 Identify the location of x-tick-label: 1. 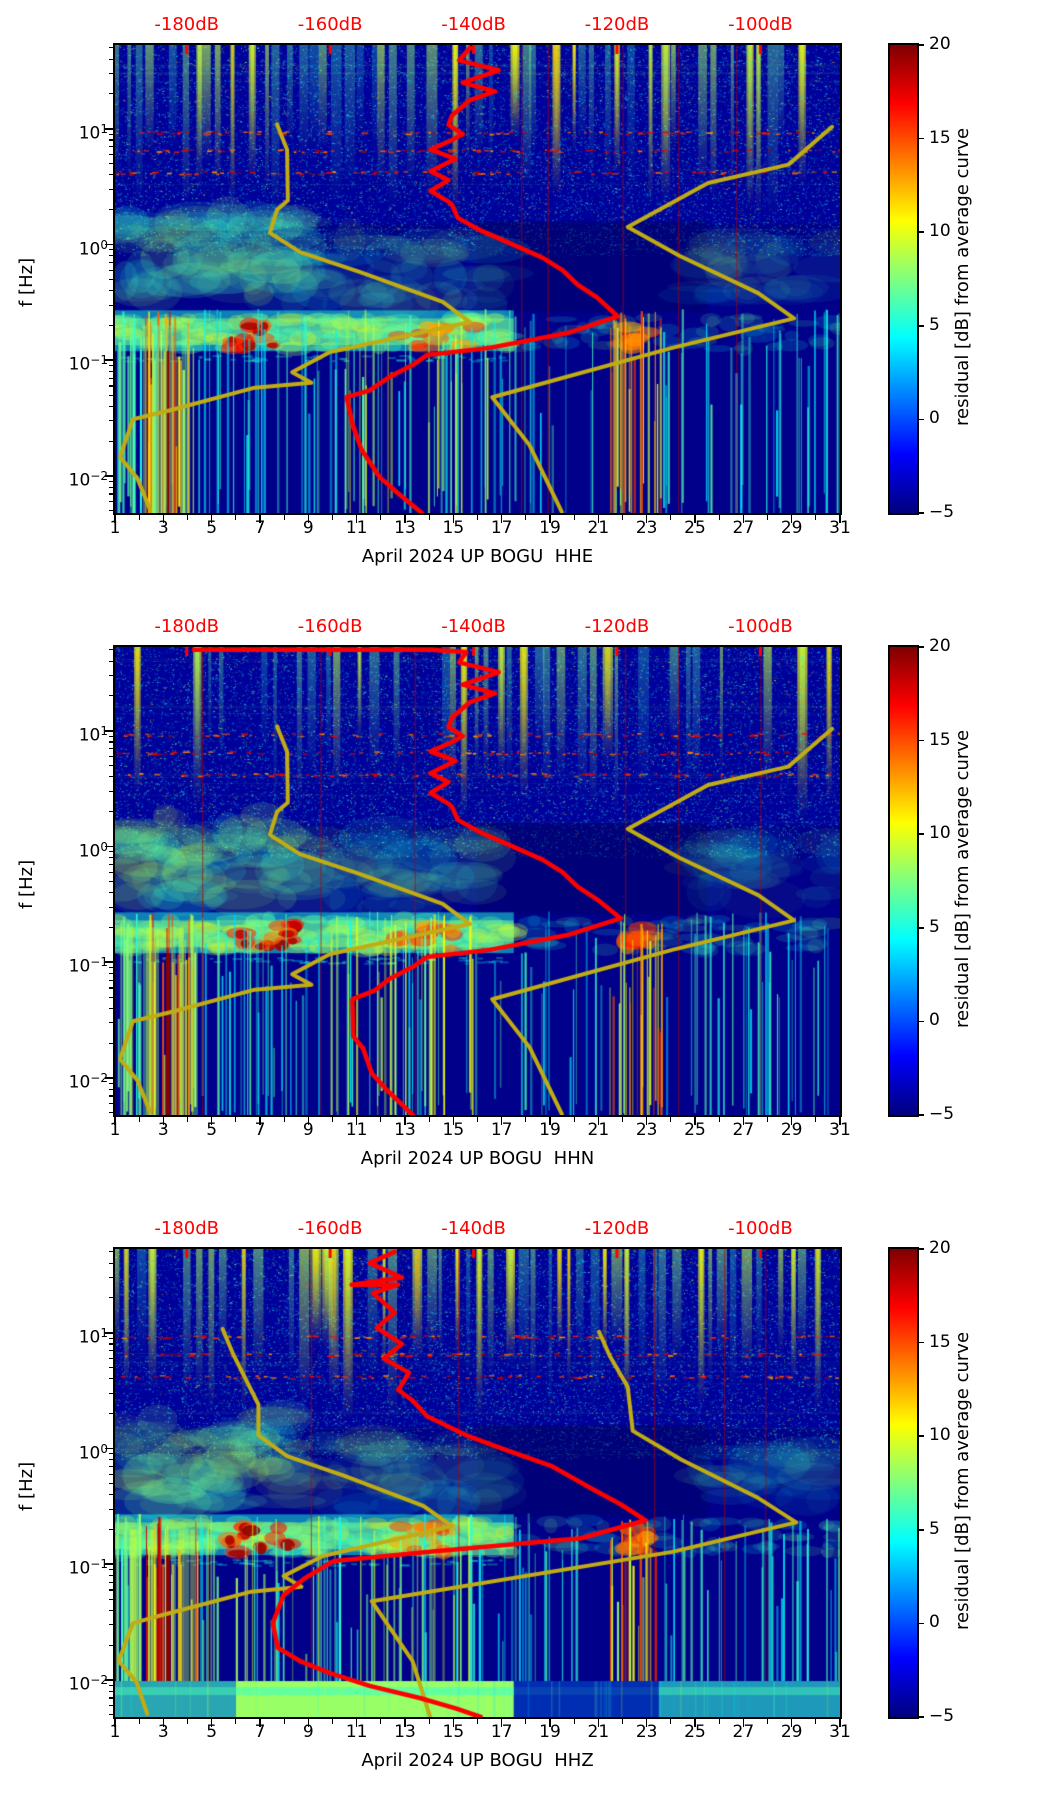
(115, 1130).